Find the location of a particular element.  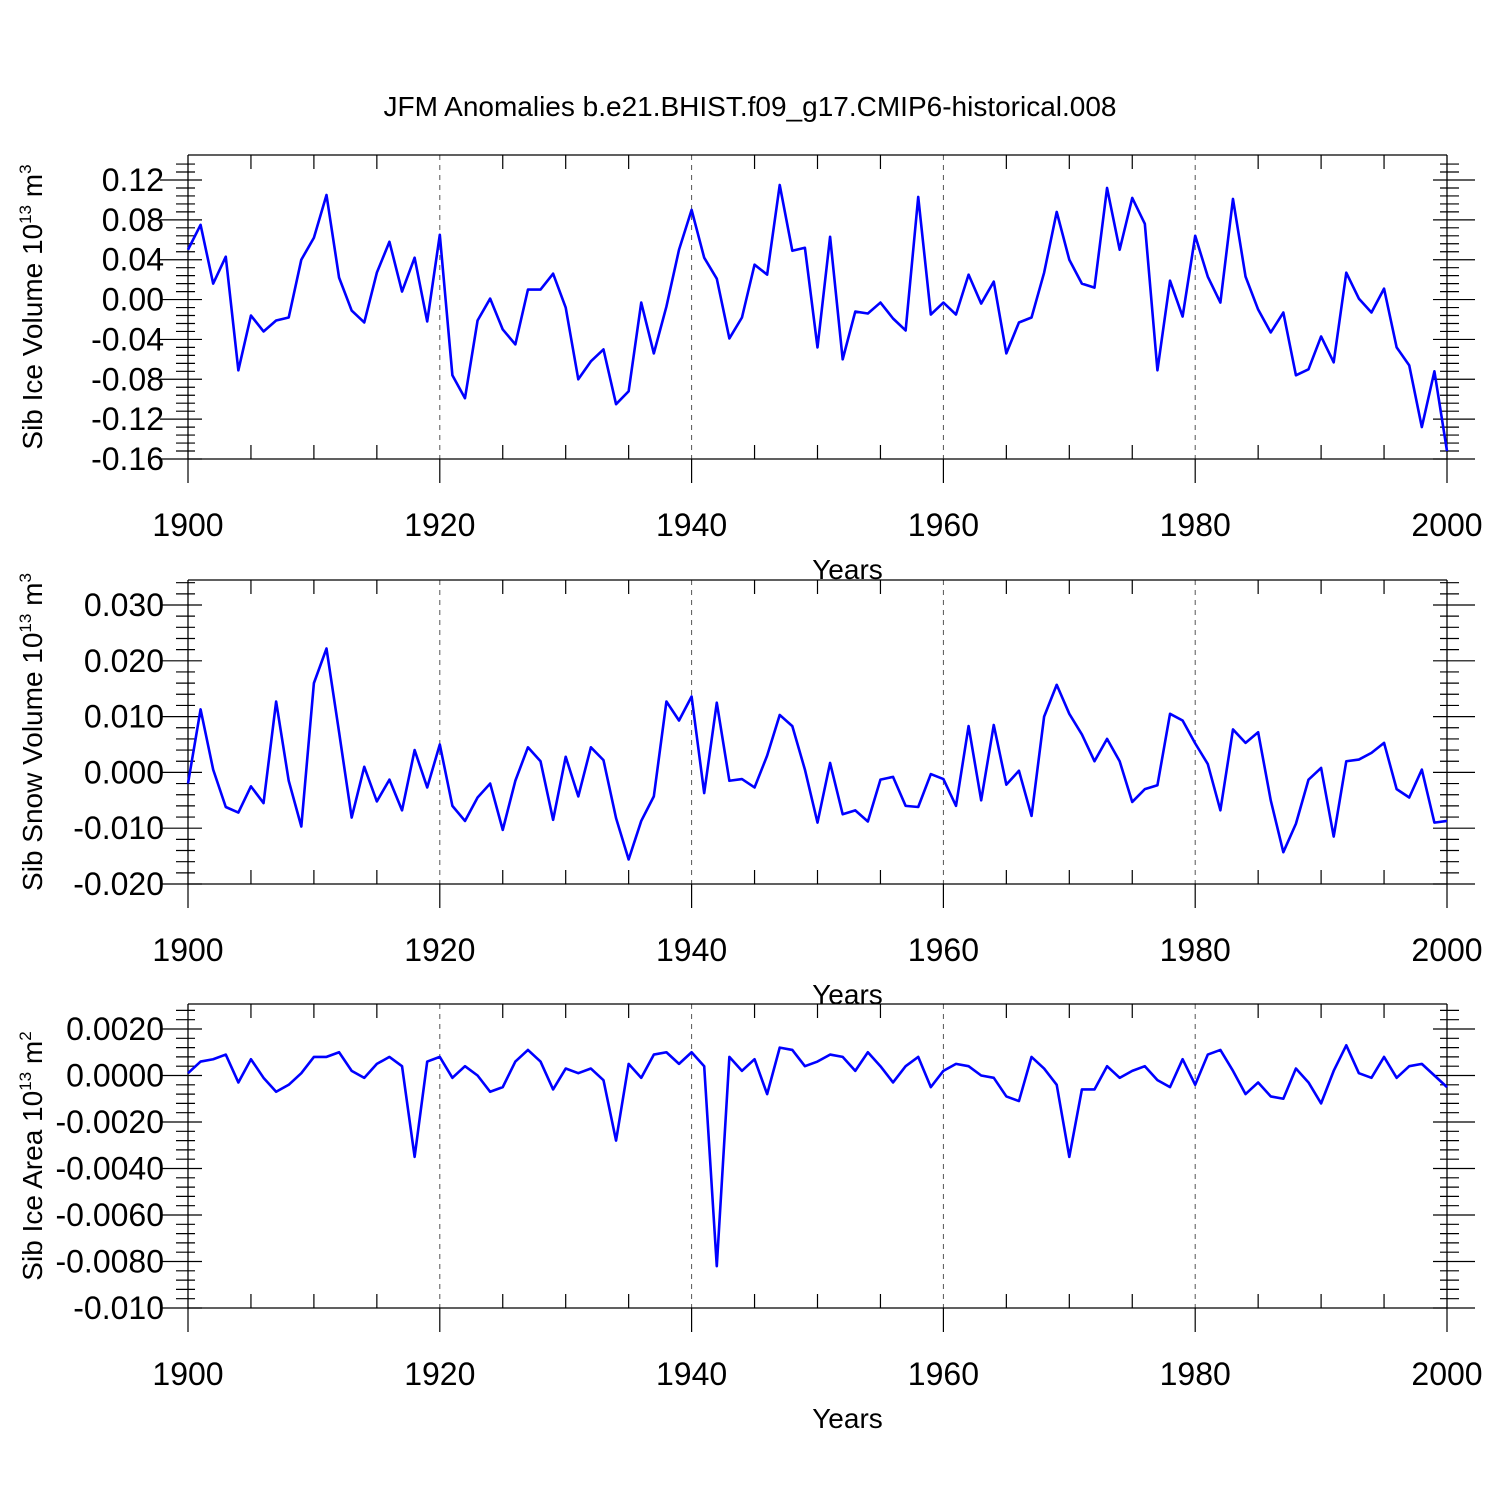

y-axis-label: Sib Ice Volume 1013 m3 is located at coordinates (32, 306).